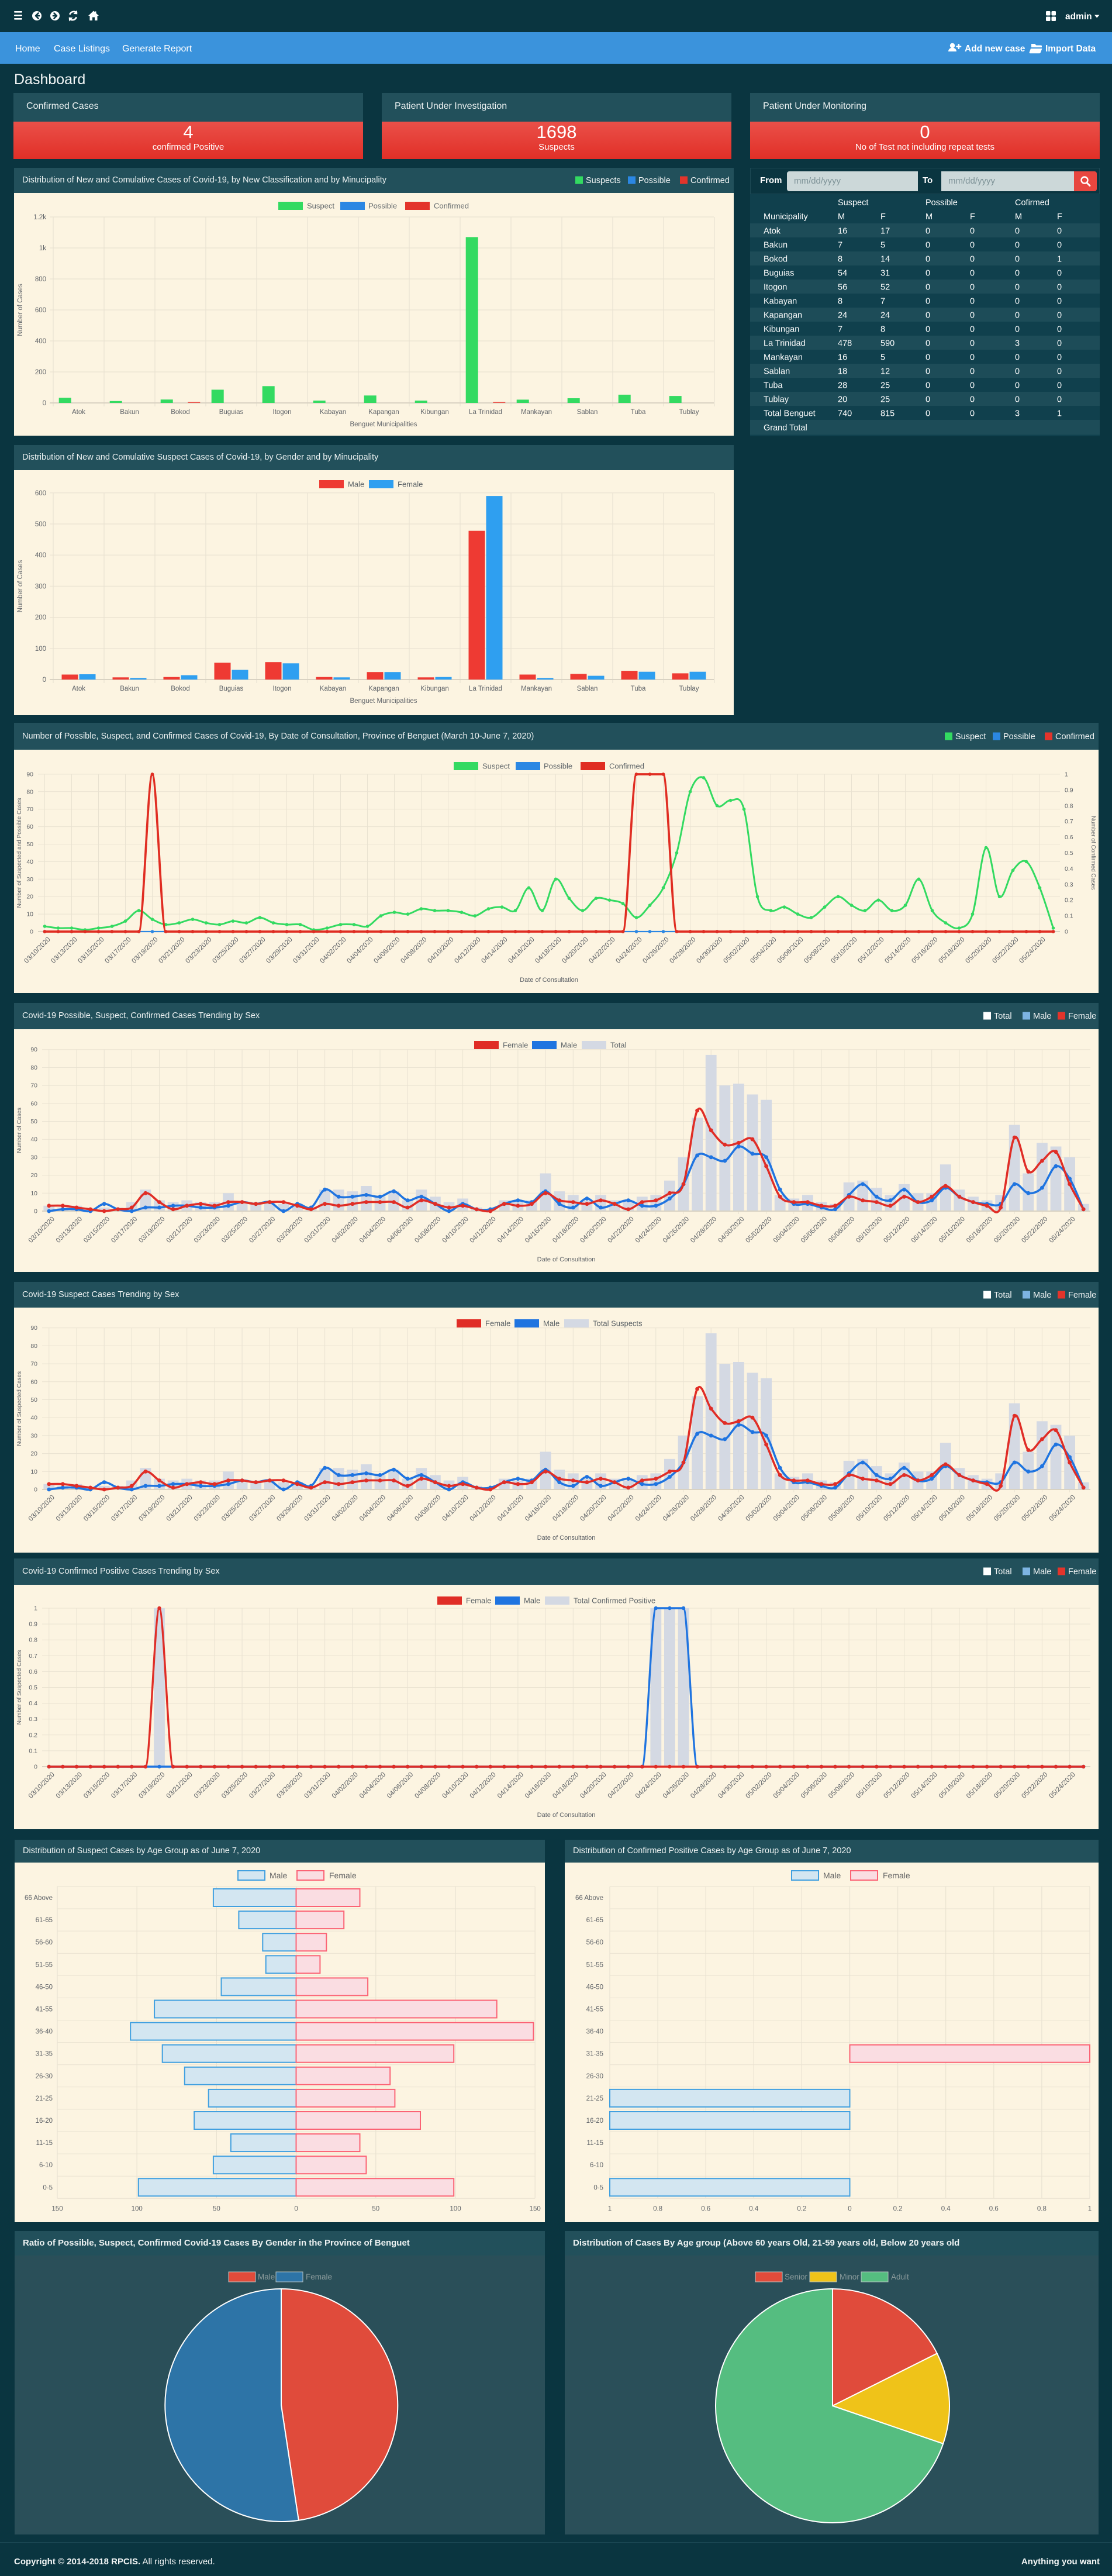  I want to click on svg-text: Kabayan, so click(333, 413).